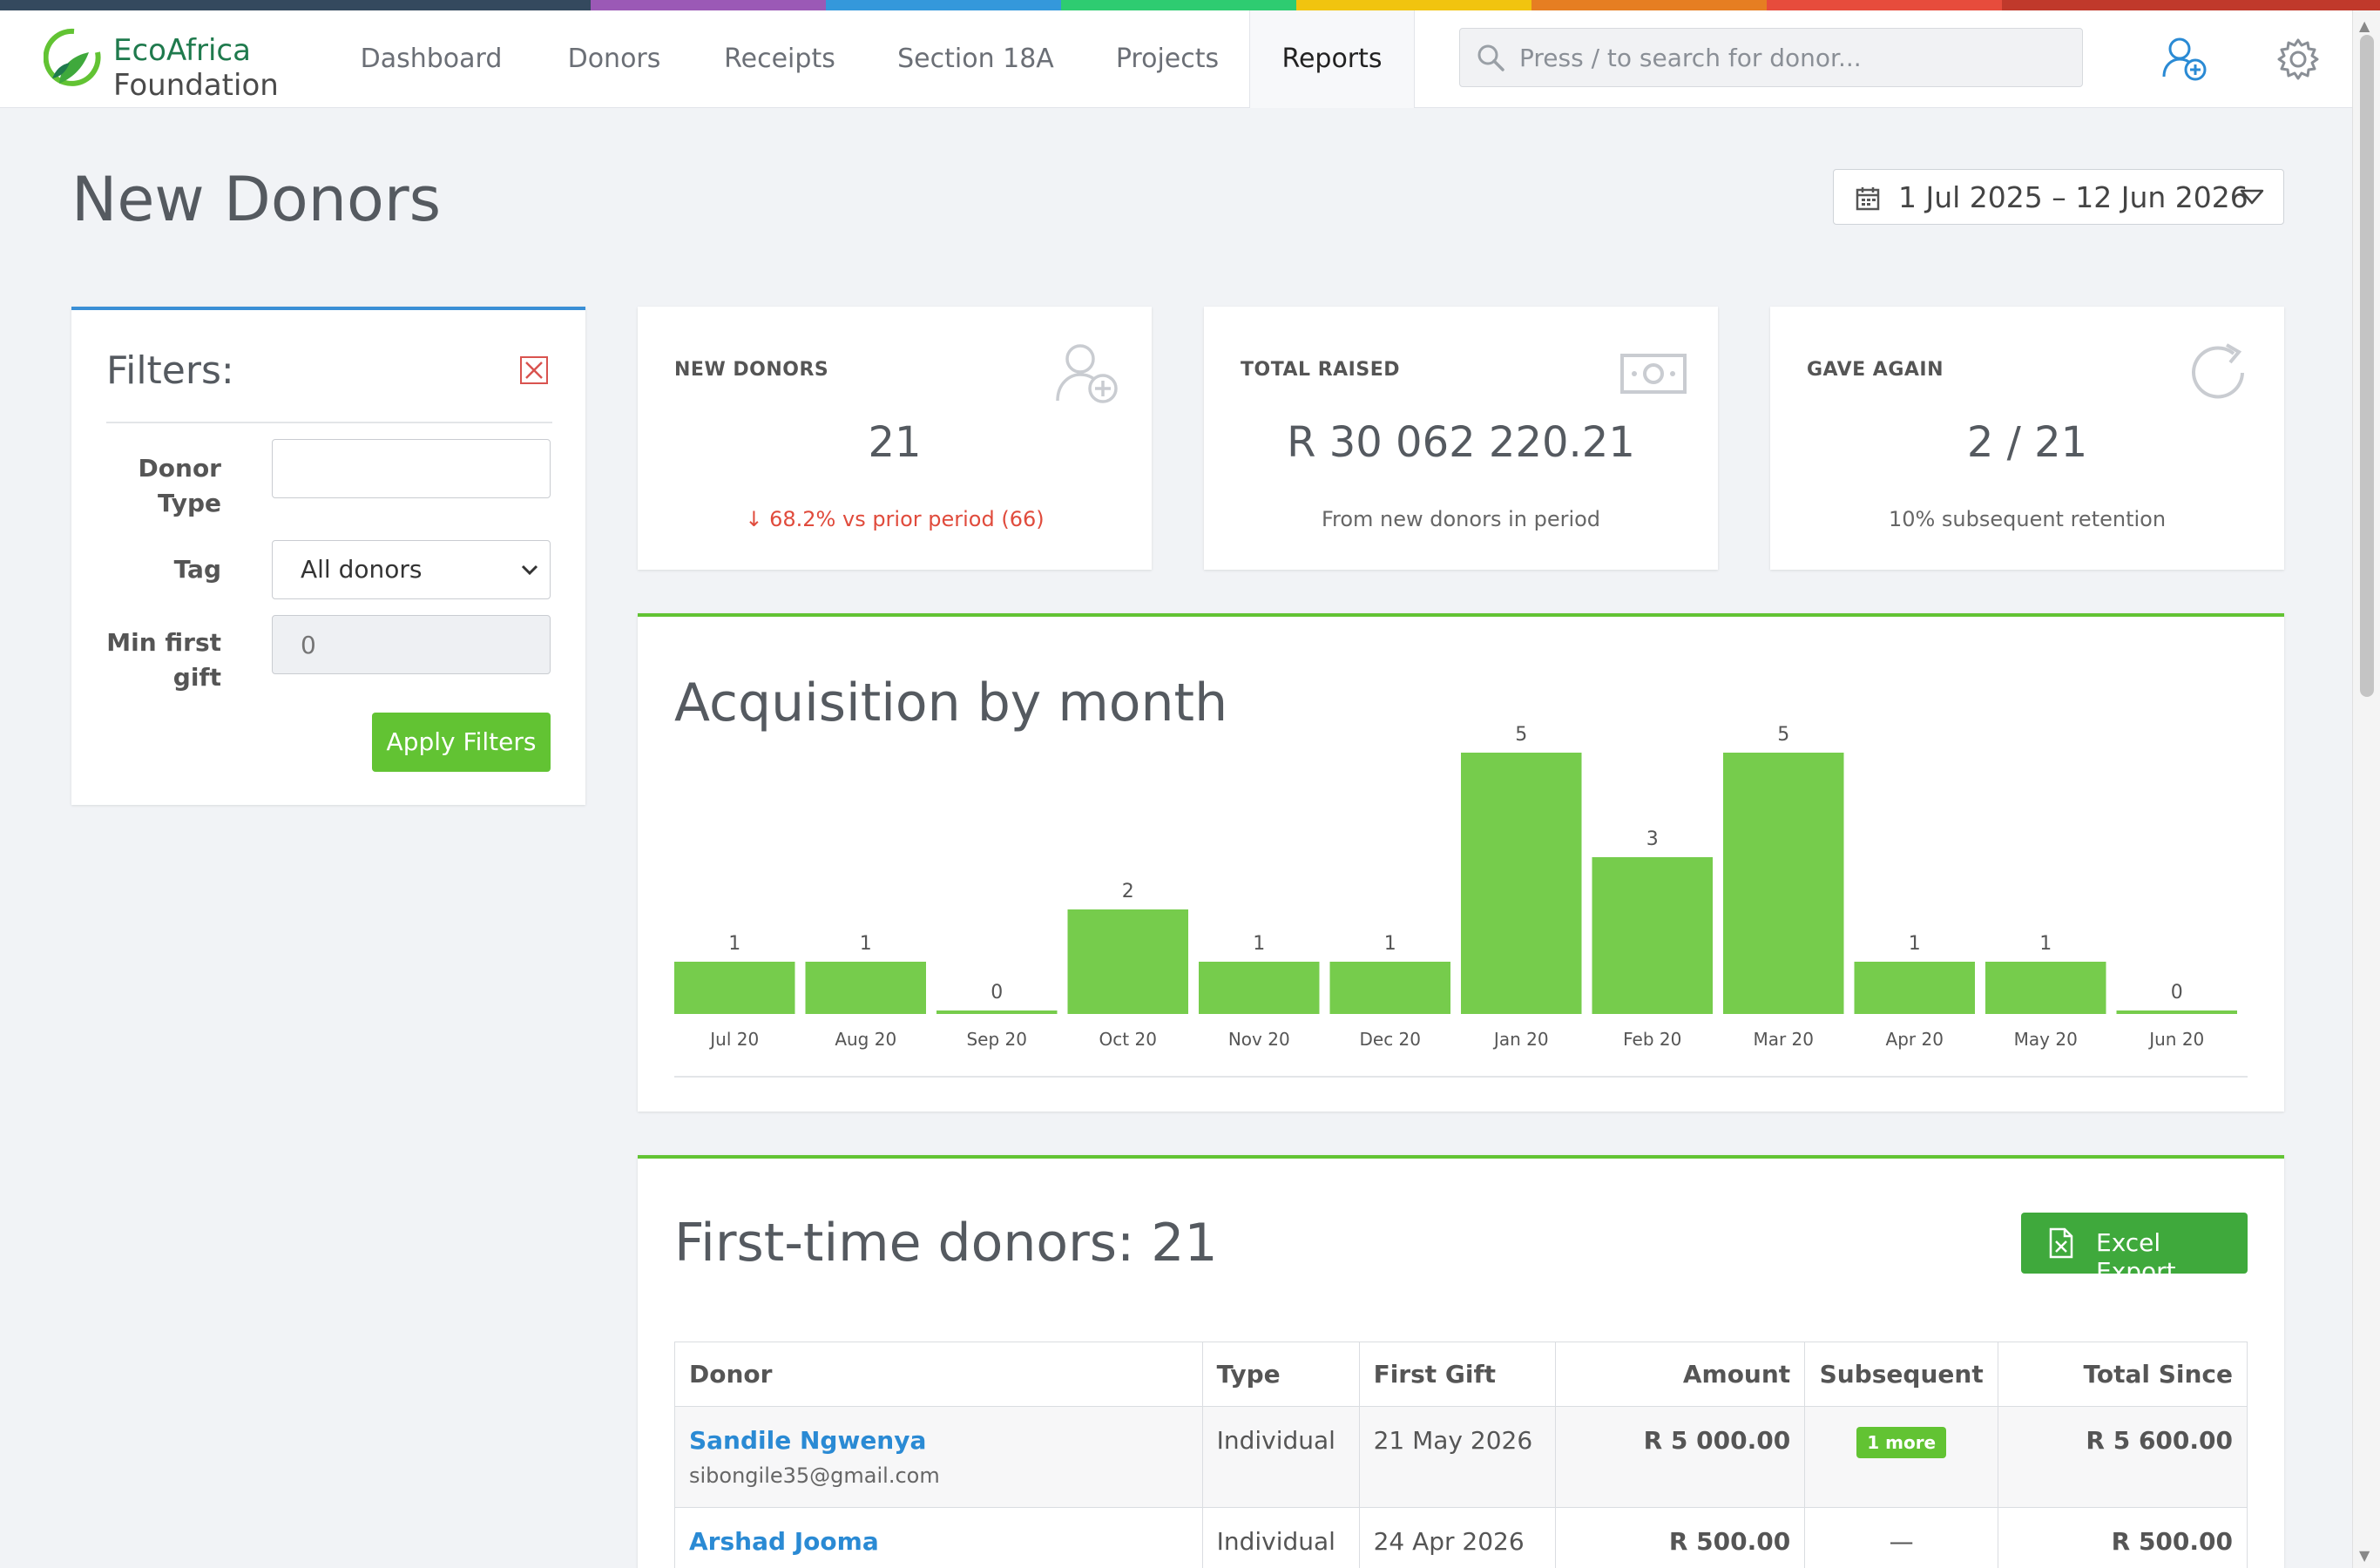  Describe the element at coordinates (614, 59) in the screenshot. I see `nav-donors: Donors` at that location.